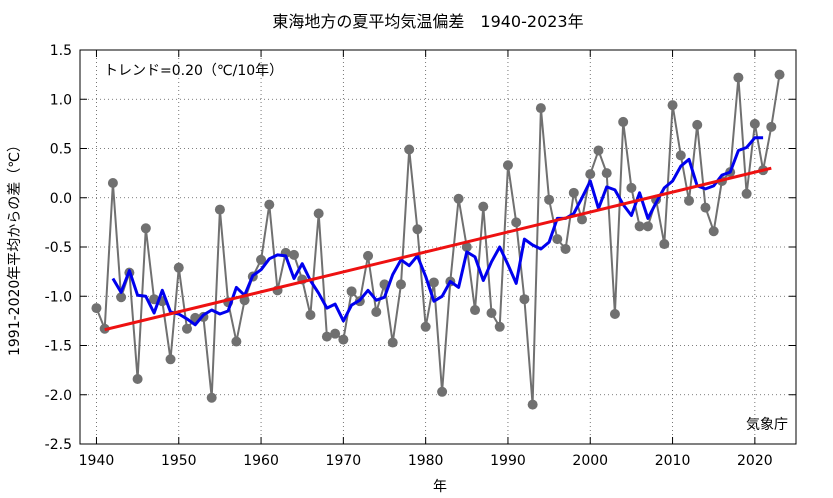 Image resolution: width=833 pixels, height=498 pixels. I want to click on y-tick-label: 0.0, so click(61, 199).